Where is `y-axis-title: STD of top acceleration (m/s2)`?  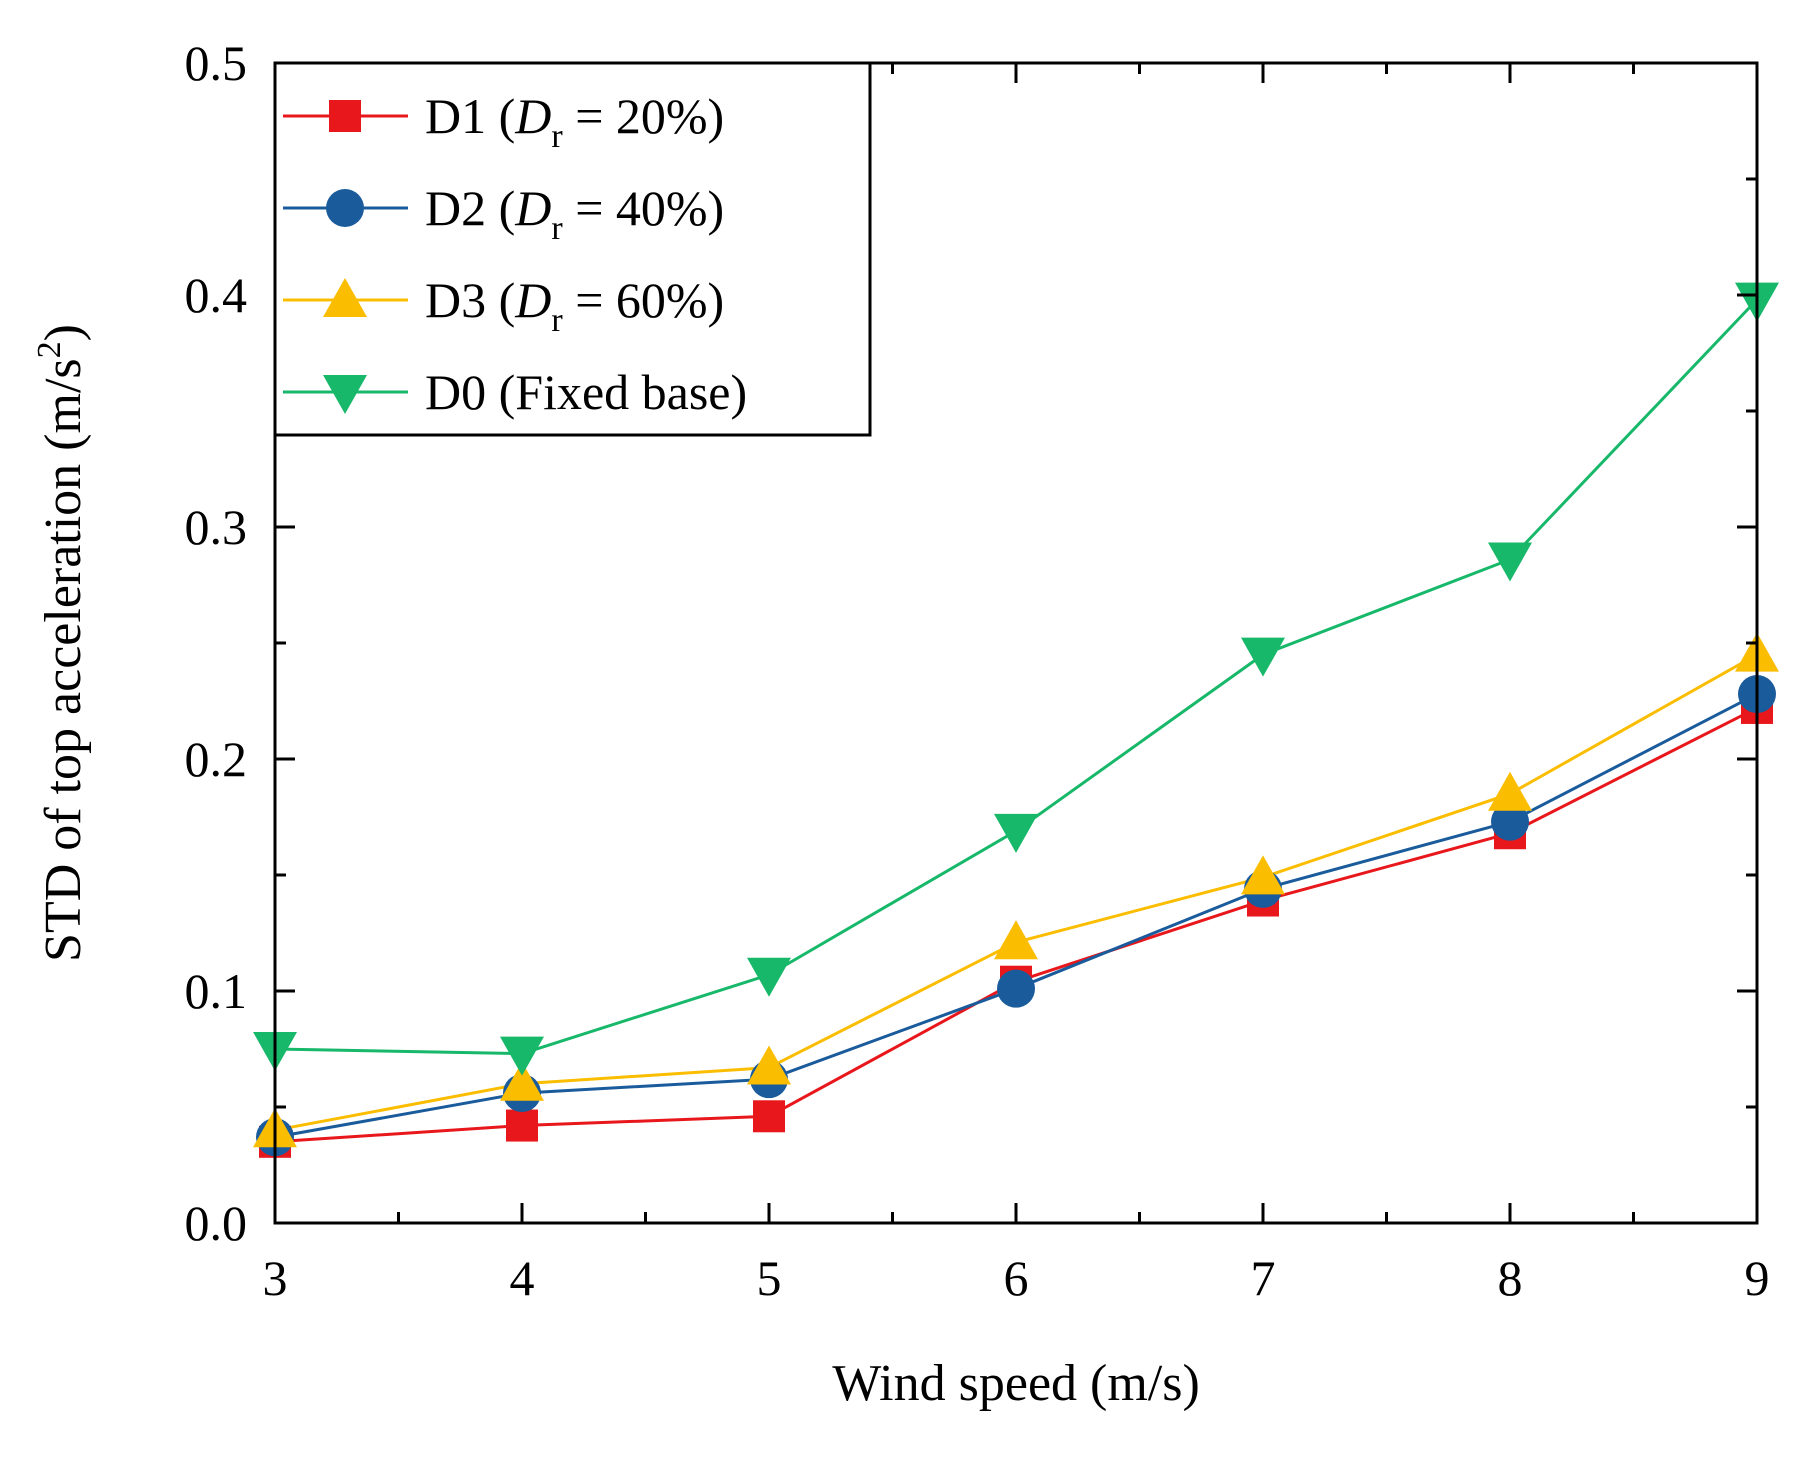 y-axis-title: STD of top acceleration (m/s2) is located at coordinates (61, 643).